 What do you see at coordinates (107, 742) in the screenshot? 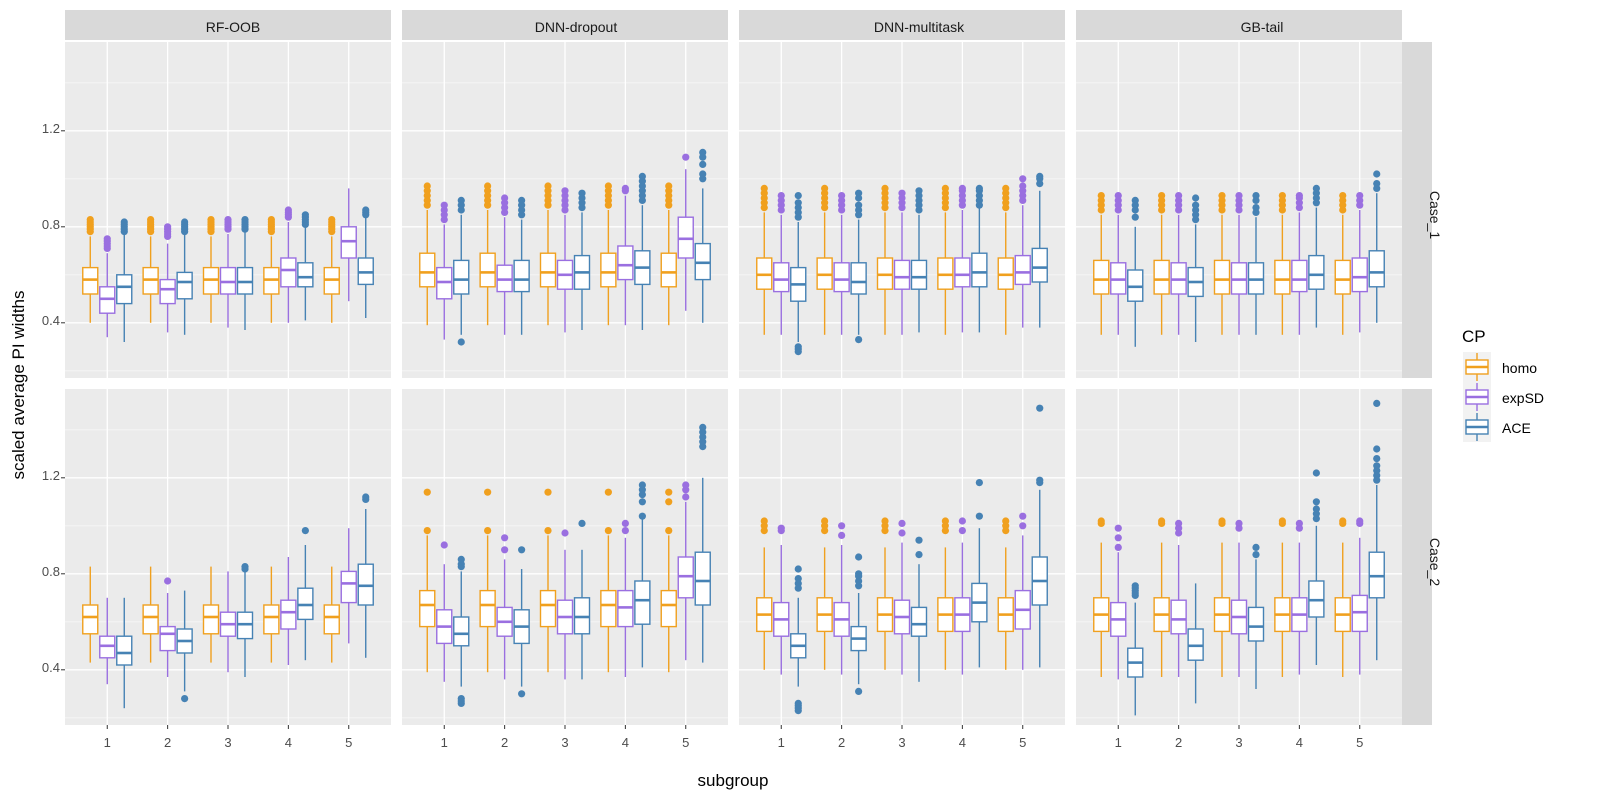
I see `x-tick-label: 1` at bounding box center [107, 742].